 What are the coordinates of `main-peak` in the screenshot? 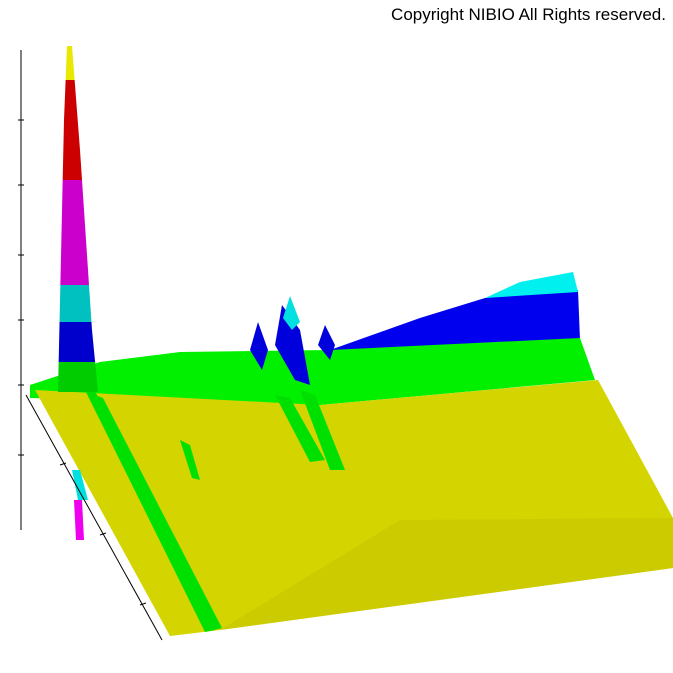 It's located at (78, 219).